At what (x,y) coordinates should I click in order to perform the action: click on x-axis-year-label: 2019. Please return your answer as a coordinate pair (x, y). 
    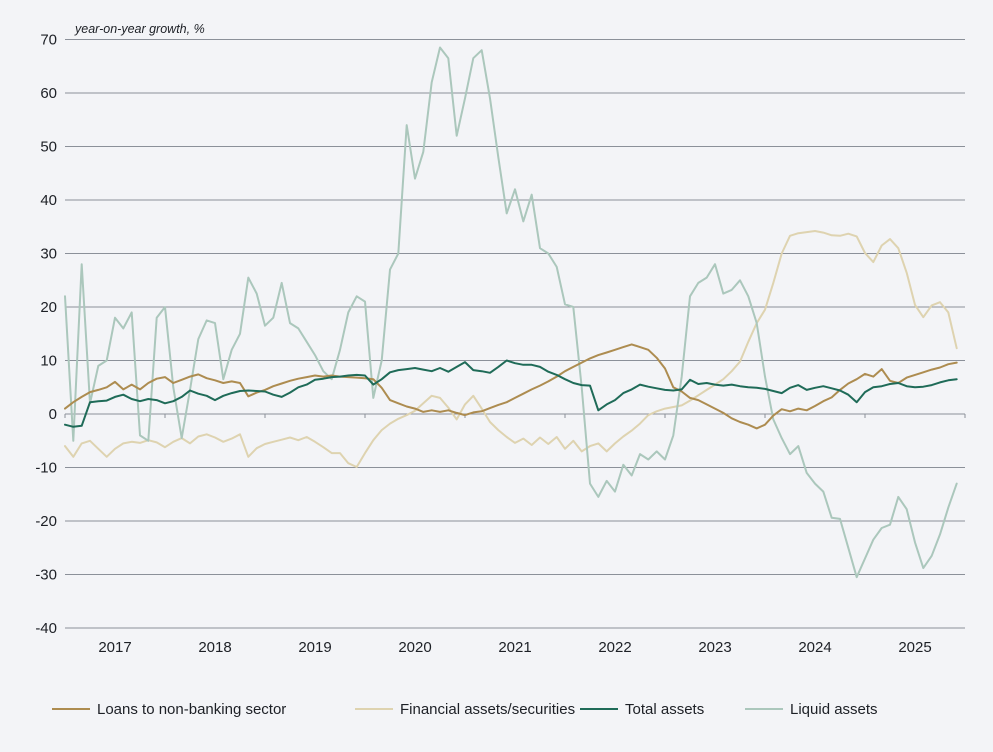
    Looking at the image, I should click on (314, 647).